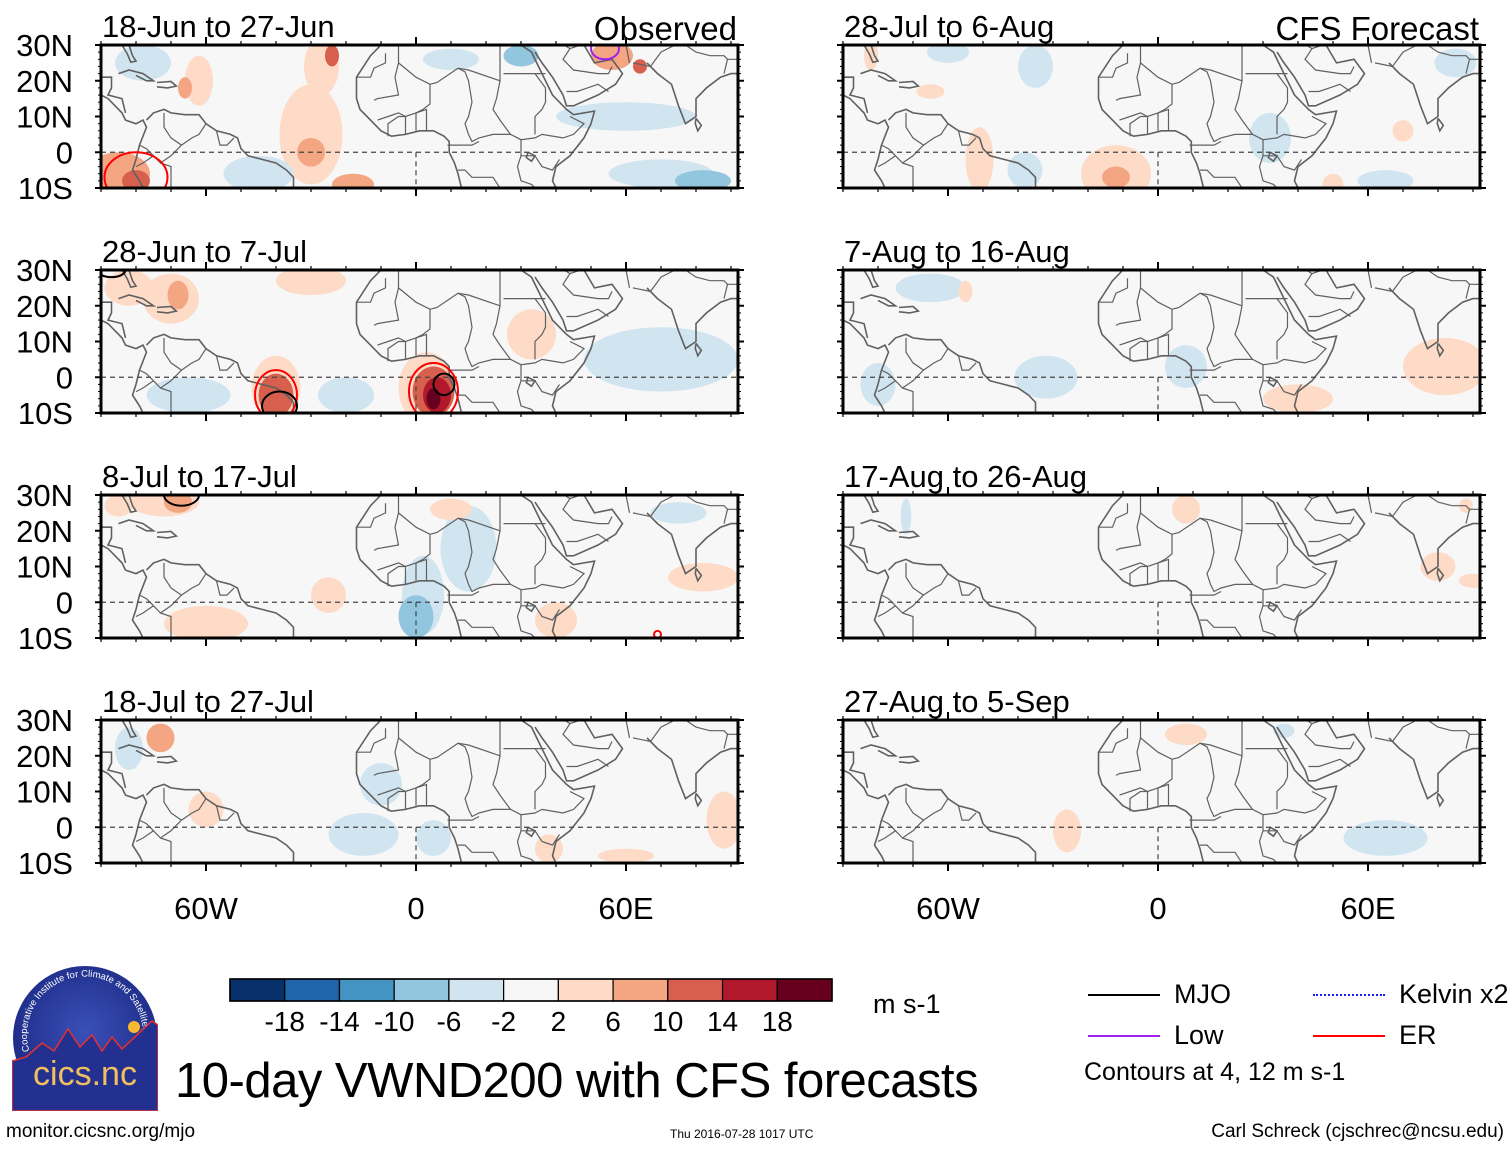 The image size is (1510, 1149). I want to click on y-tick-label: 20N, so click(44, 756).